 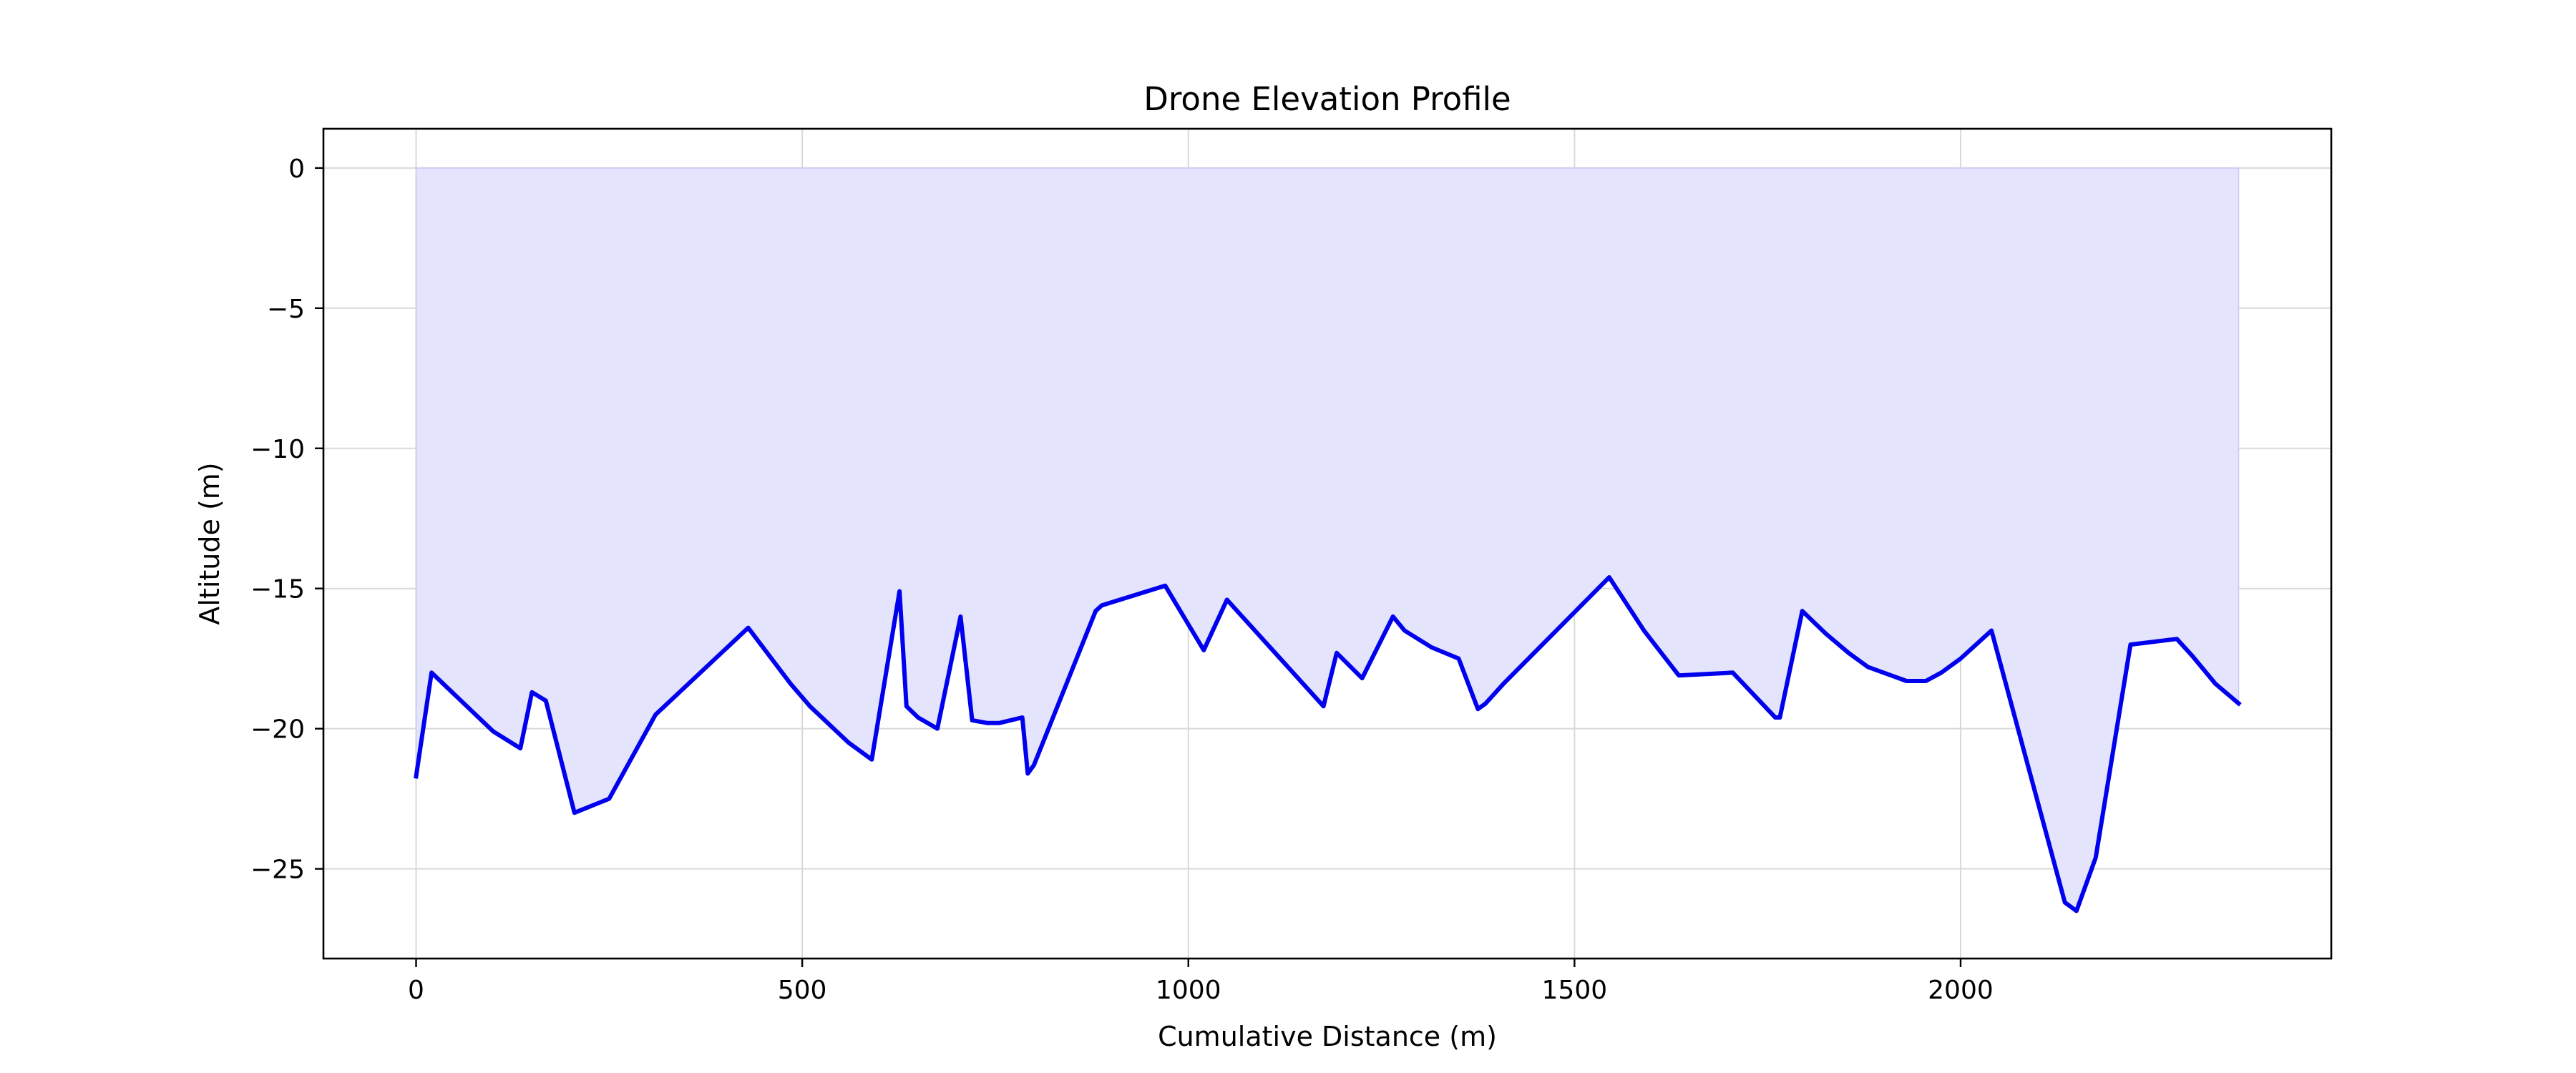 What do you see at coordinates (1327, 99) in the screenshot?
I see `chart-title: Drone Elevation Profile` at bounding box center [1327, 99].